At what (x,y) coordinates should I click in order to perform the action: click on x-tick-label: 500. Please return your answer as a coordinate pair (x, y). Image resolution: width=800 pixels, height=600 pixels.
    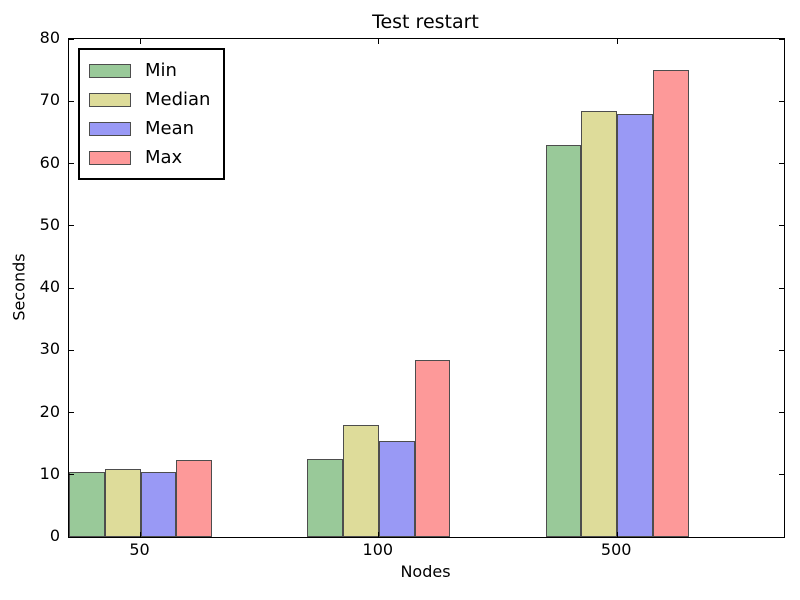
    Looking at the image, I should click on (616, 549).